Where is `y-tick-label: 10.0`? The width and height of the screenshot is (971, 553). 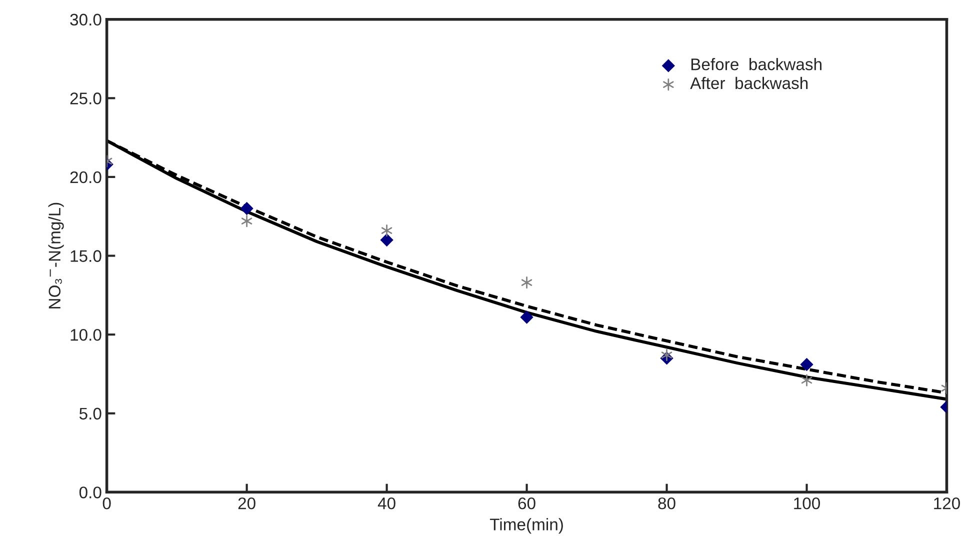 y-tick-label: 10.0 is located at coordinates (86, 334).